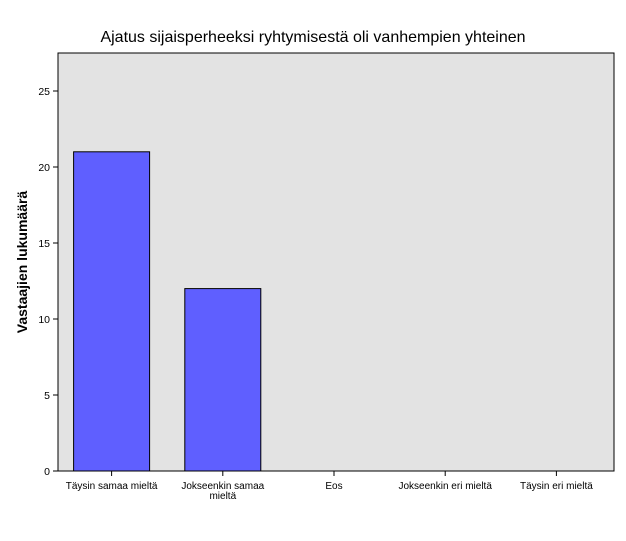 The width and height of the screenshot is (626, 541). Describe the element at coordinates (48, 282) in the screenshot. I see `y-axis: 0 5 10 15 20 25` at that location.